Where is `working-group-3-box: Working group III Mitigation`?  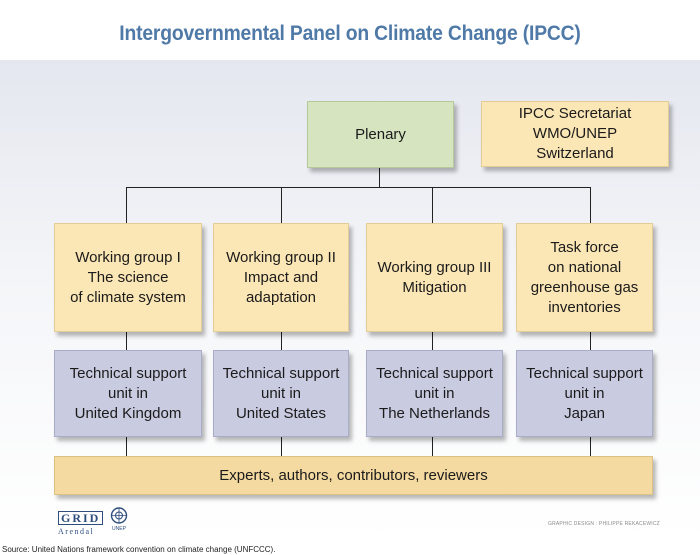 working-group-3-box: Working group III Mitigation is located at coordinates (434, 277).